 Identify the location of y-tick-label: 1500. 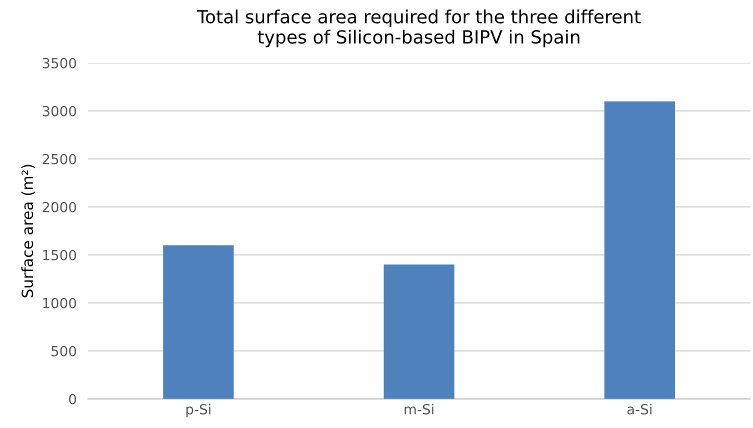
(59, 255).